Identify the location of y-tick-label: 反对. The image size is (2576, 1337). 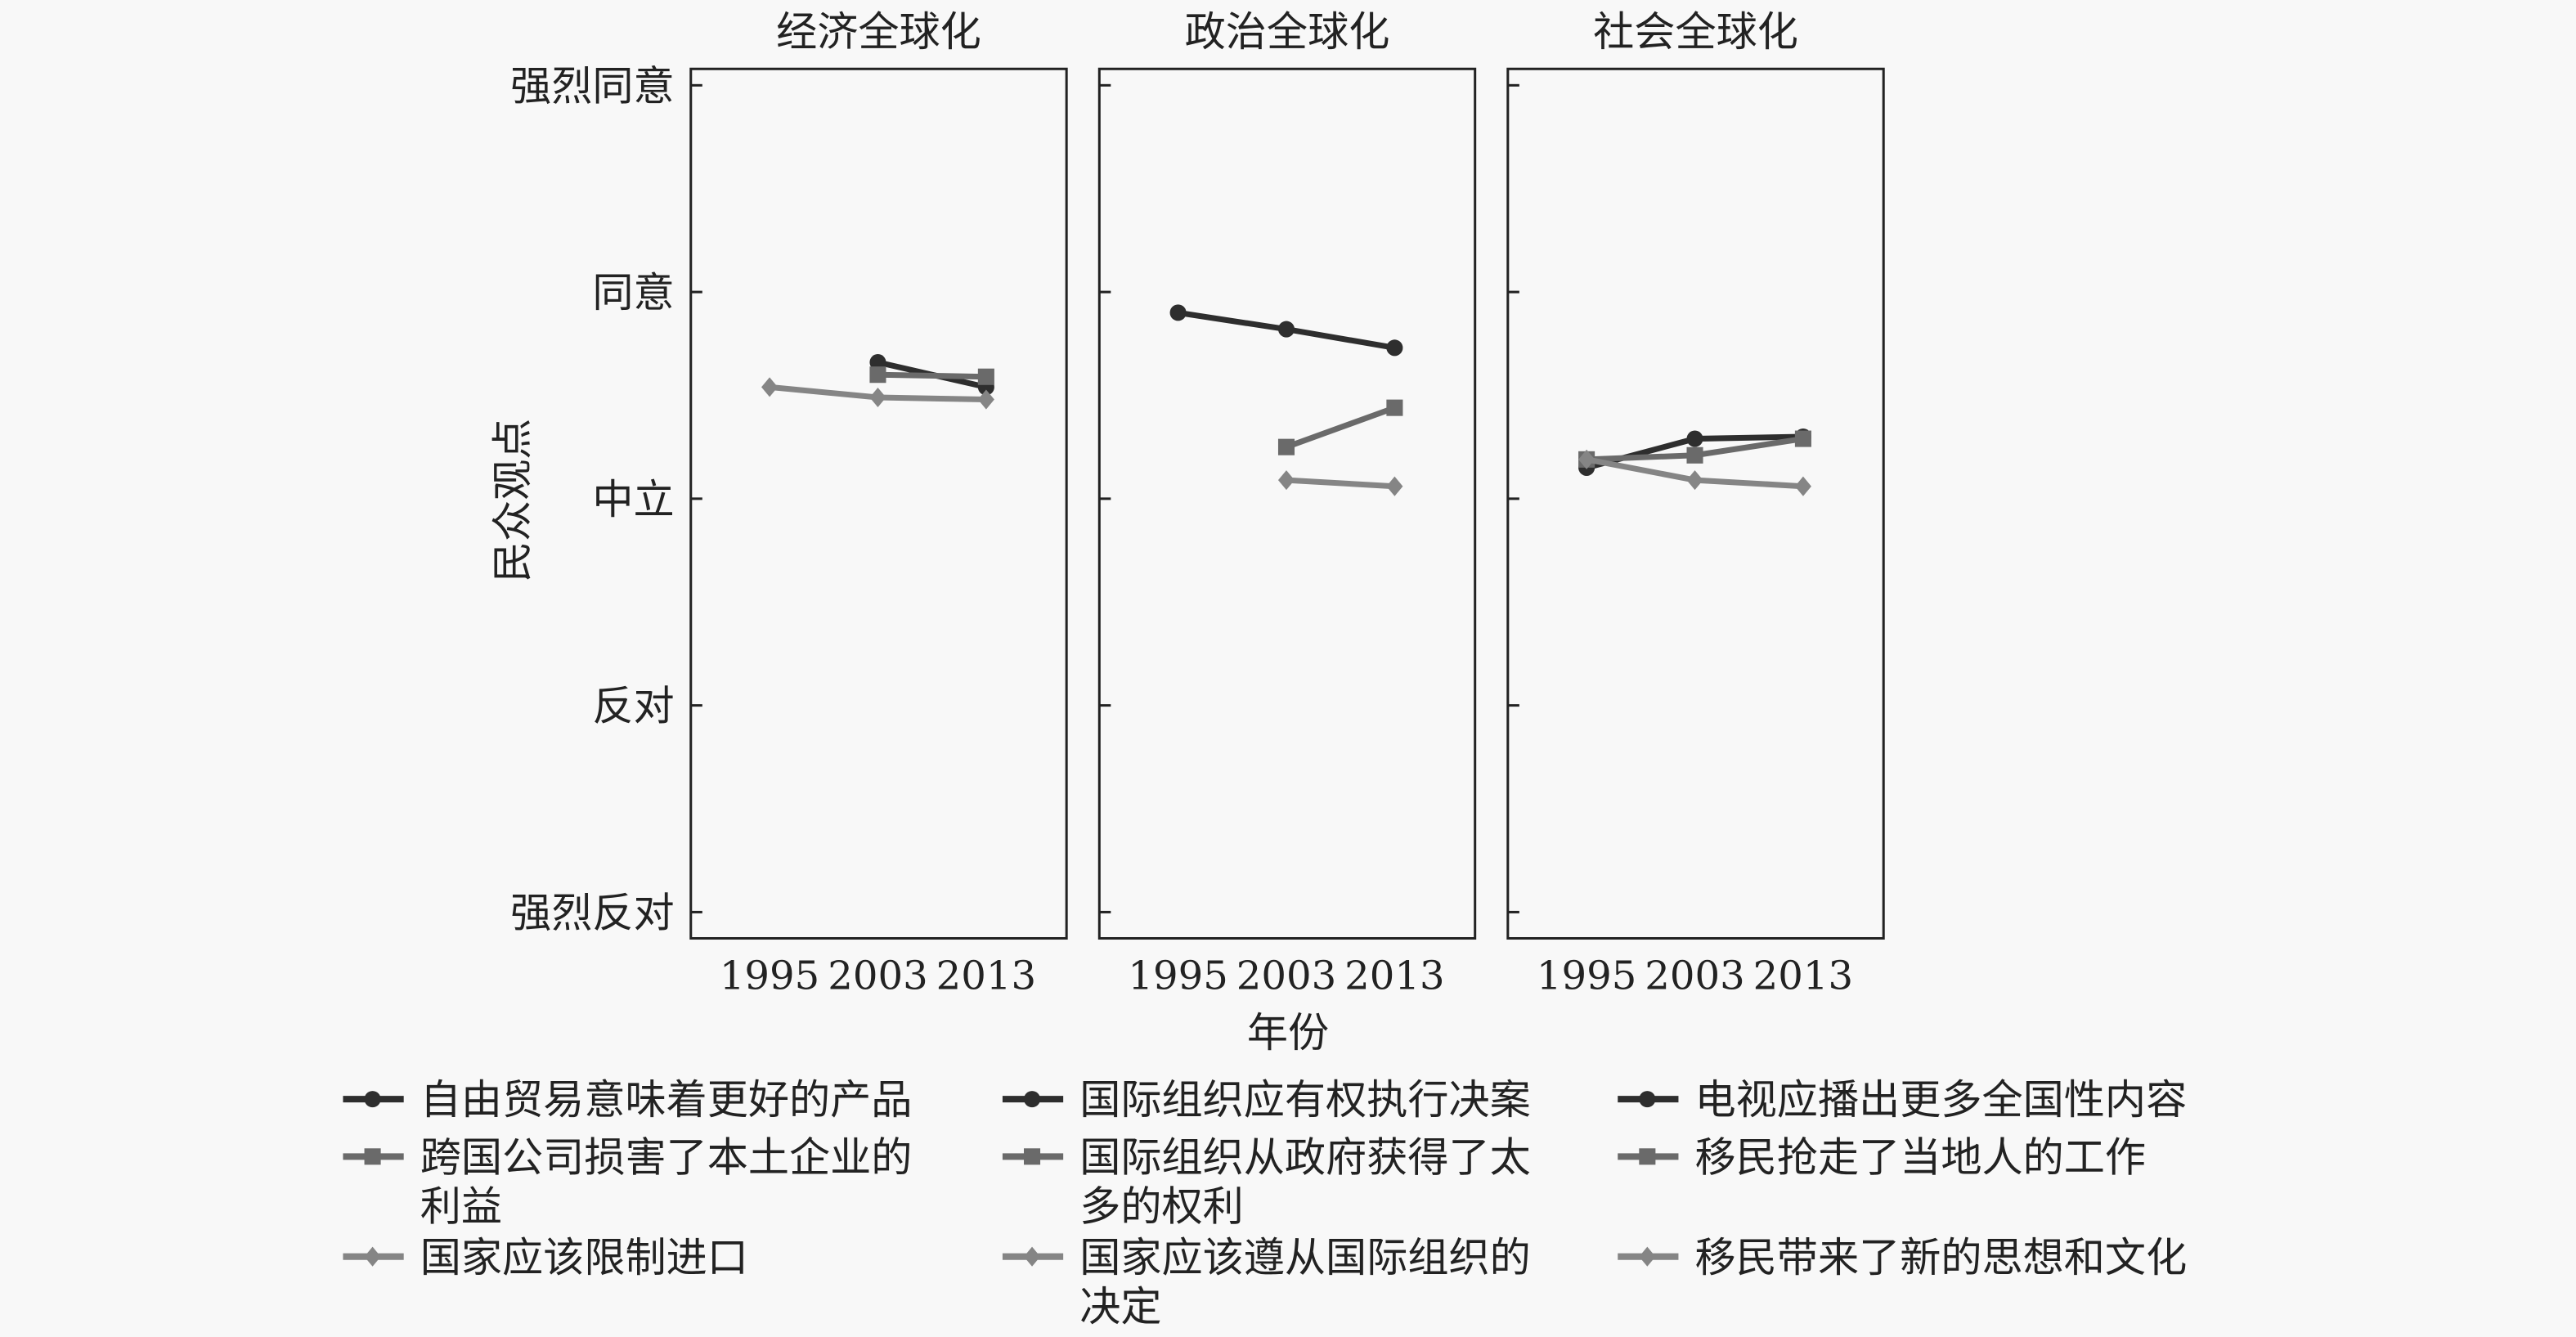
(633, 706).